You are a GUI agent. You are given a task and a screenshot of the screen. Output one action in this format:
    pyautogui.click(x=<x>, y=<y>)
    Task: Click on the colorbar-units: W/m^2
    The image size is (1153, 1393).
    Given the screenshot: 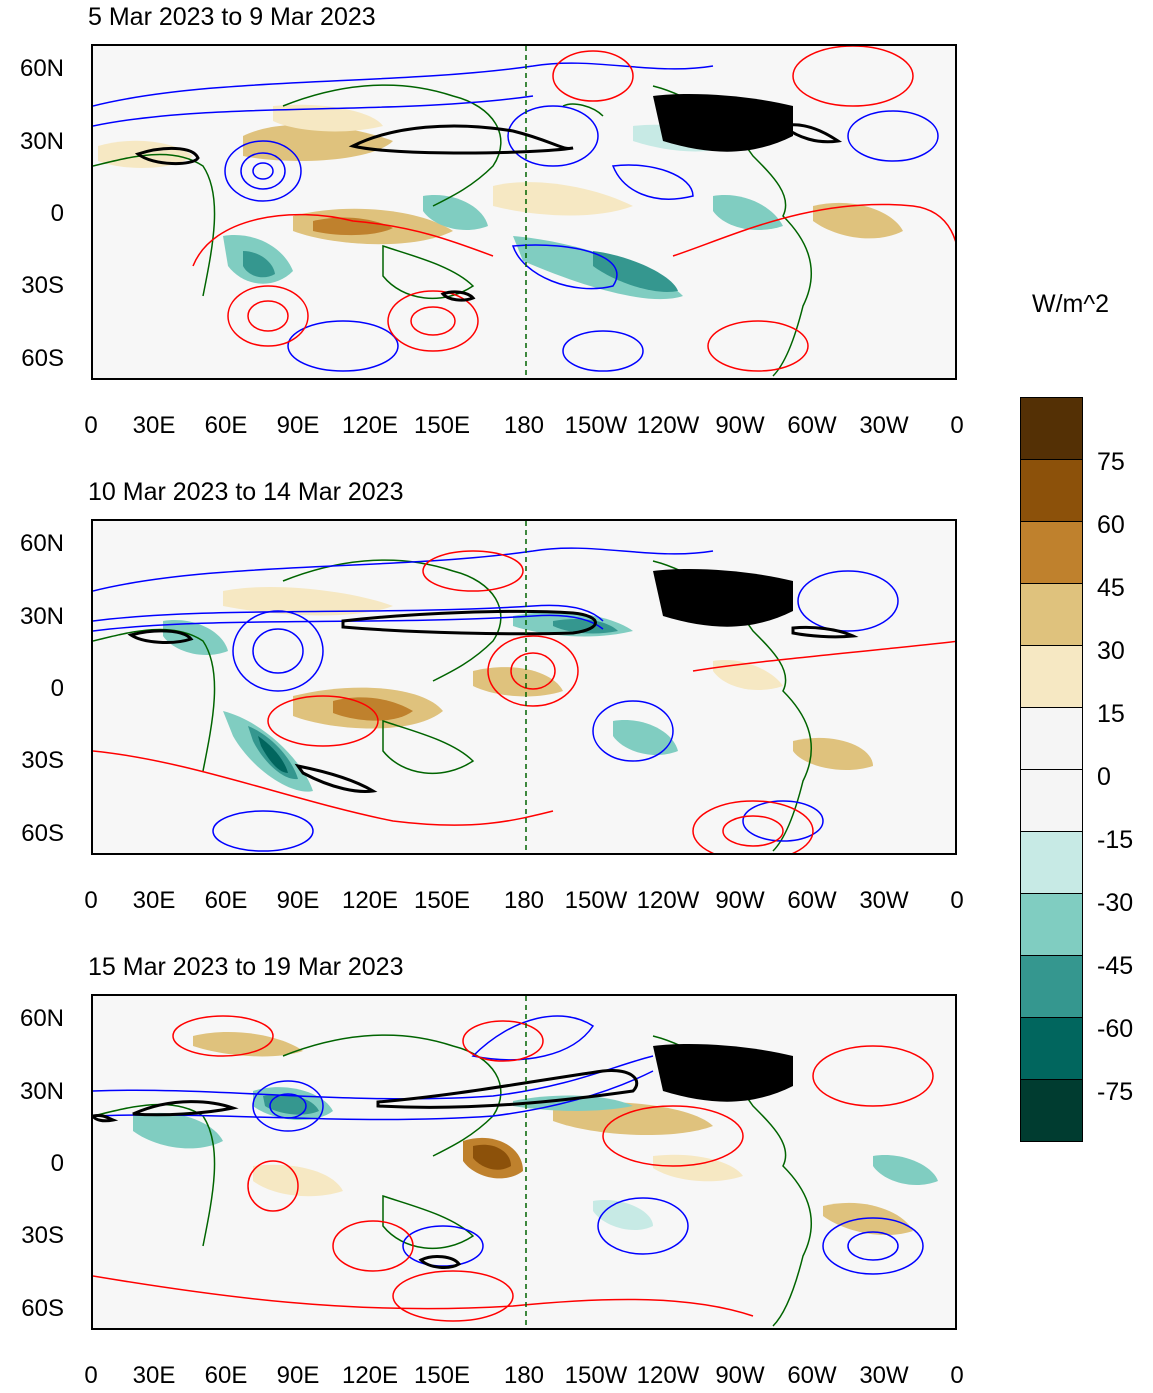 What is the action you would take?
    pyautogui.click(x=1071, y=304)
    